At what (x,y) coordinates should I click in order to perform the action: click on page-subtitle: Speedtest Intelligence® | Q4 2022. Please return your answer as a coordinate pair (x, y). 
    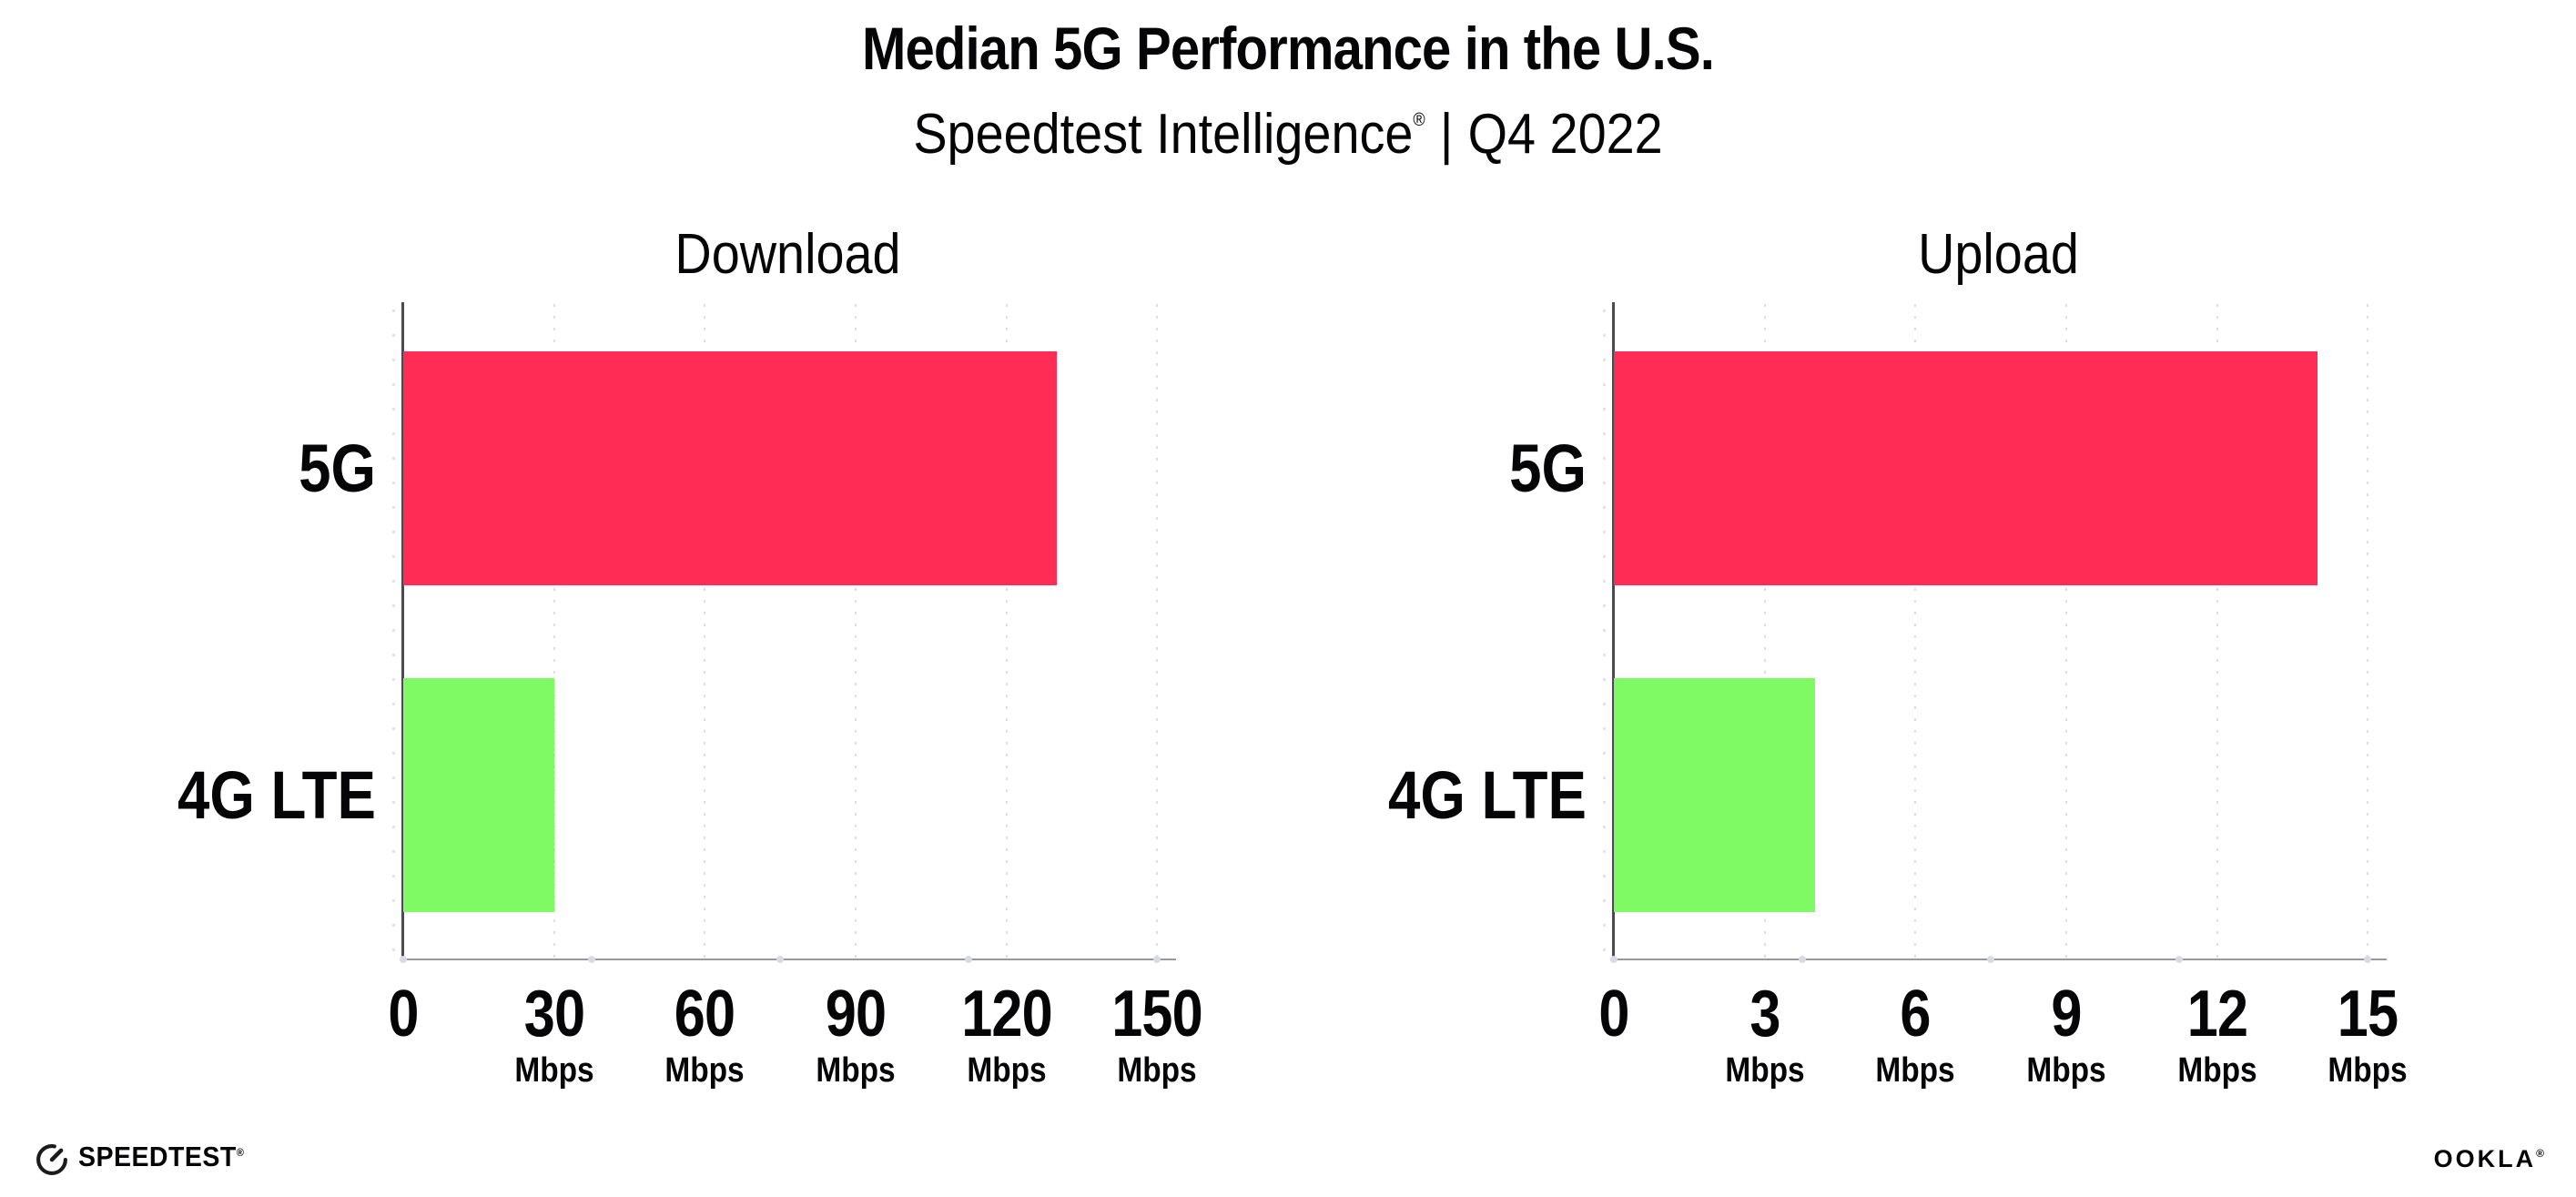
    Looking at the image, I should click on (1288, 141).